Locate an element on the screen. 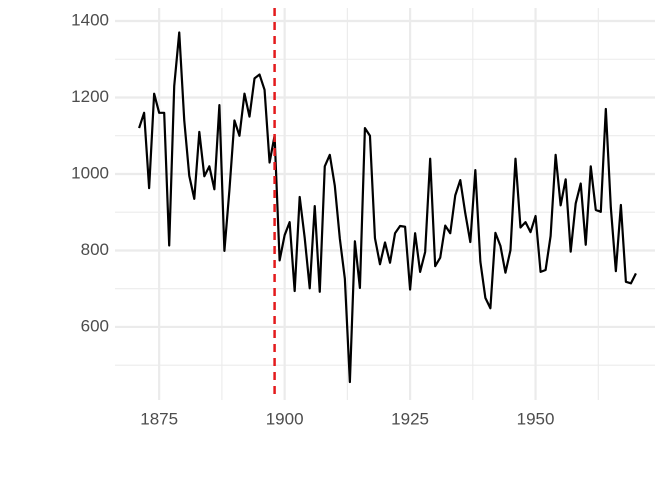  y-tick-label: 1000 is located at coordinates (90, 172).